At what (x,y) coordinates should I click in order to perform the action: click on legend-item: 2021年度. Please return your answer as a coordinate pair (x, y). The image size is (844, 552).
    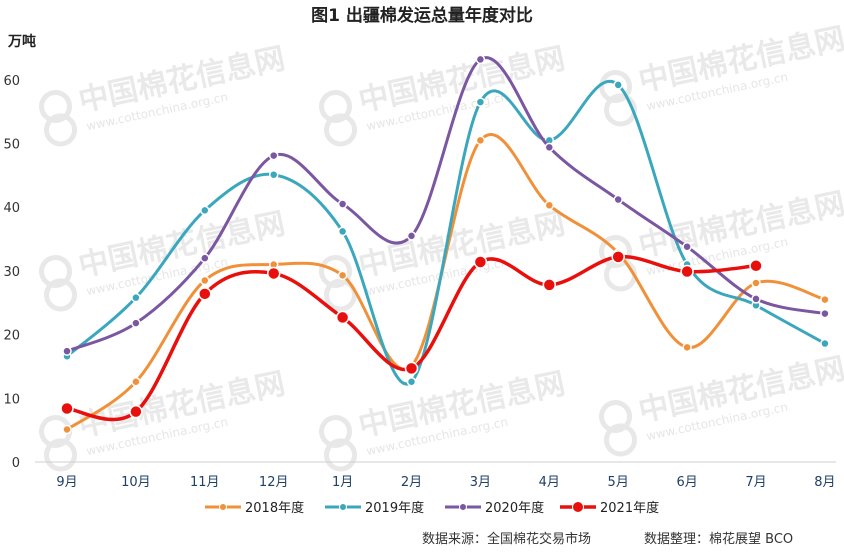
    Looking at the image, I should click on (609, 508).